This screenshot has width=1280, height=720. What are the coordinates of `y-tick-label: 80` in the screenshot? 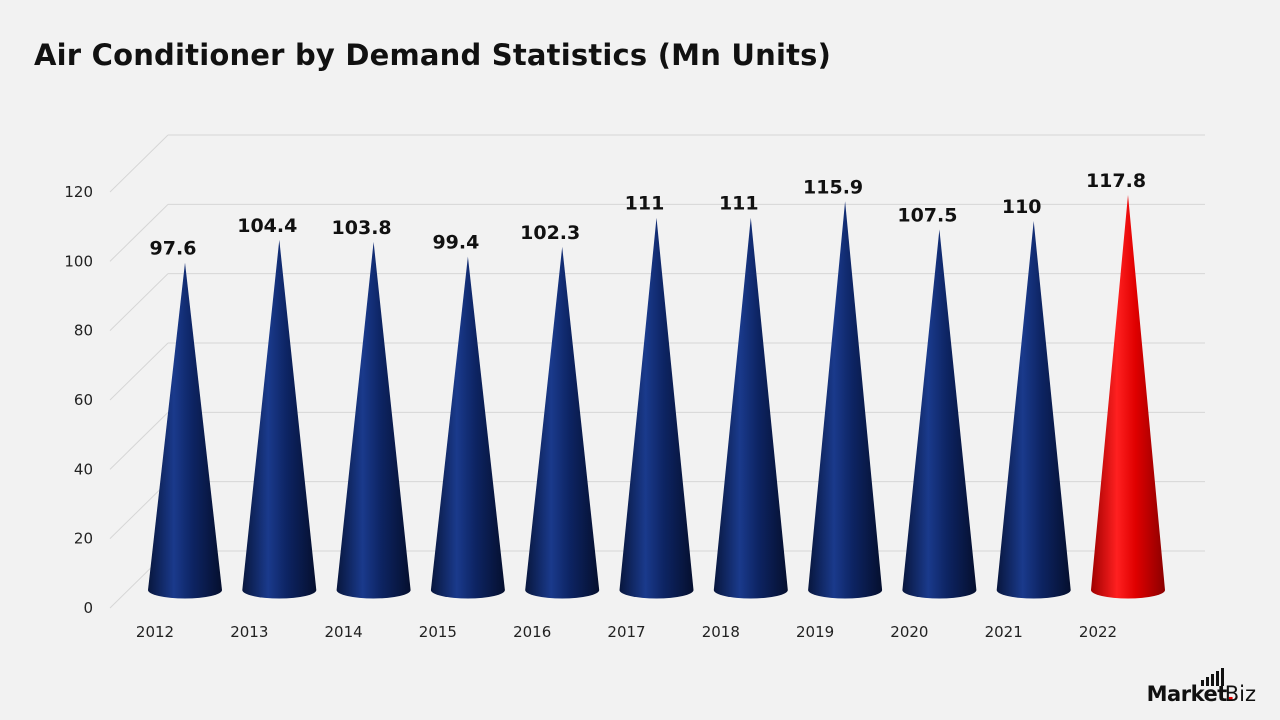 It's located at (83, 331).